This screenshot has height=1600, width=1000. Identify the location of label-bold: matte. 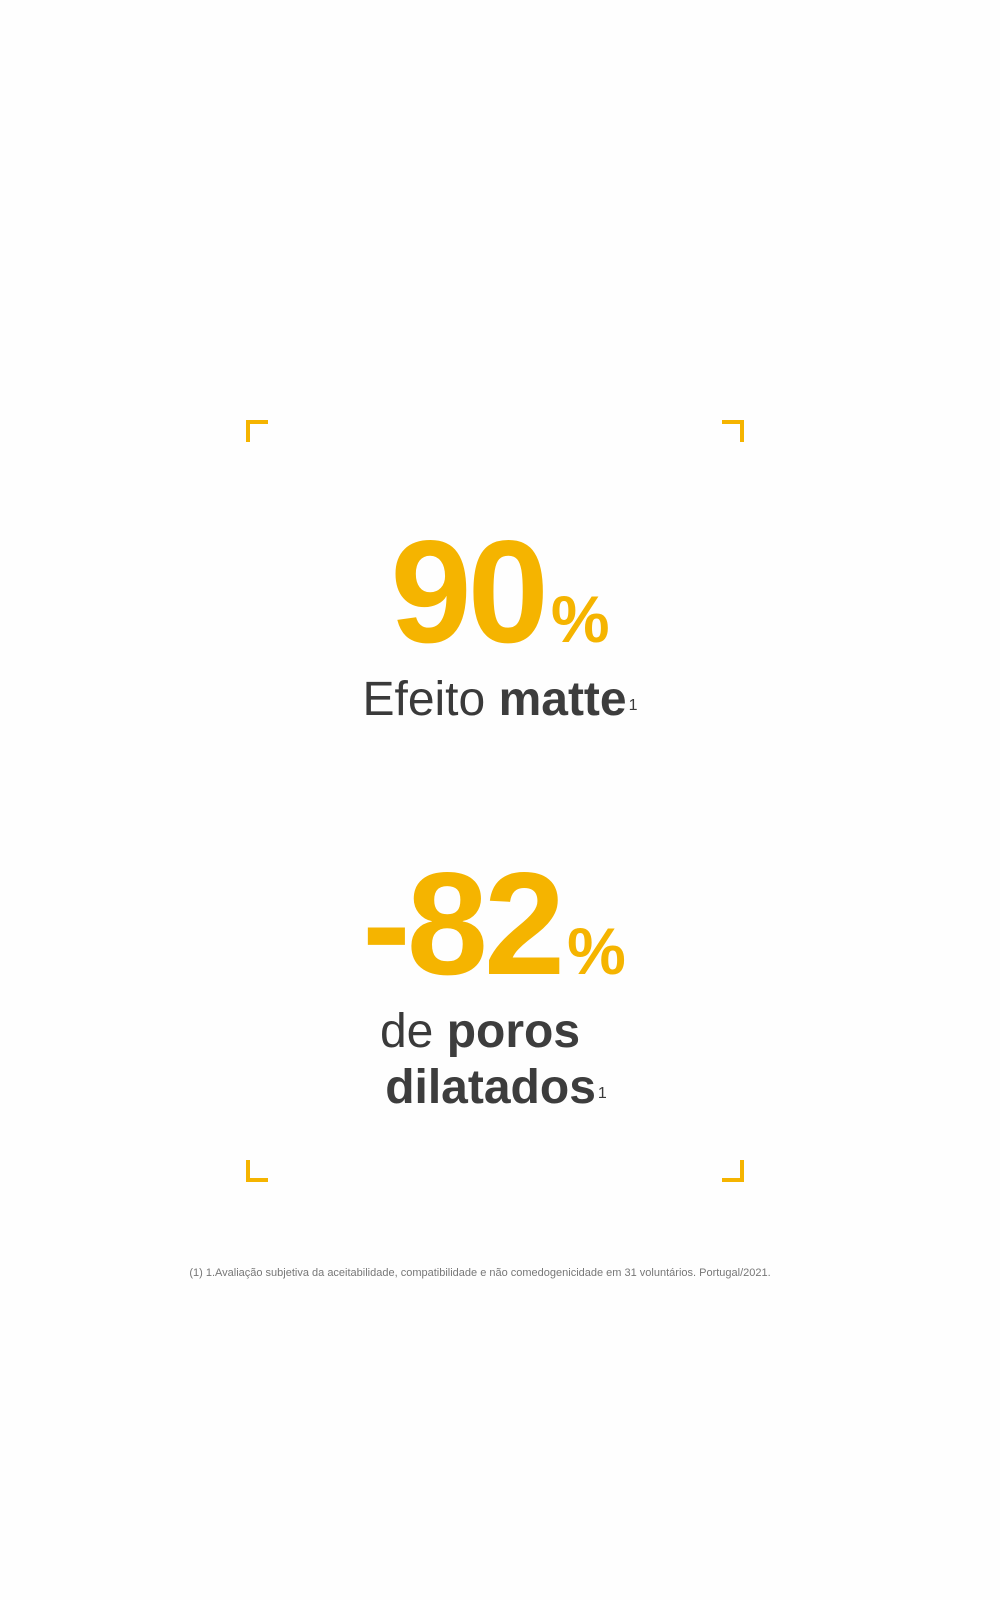
(562, 699).